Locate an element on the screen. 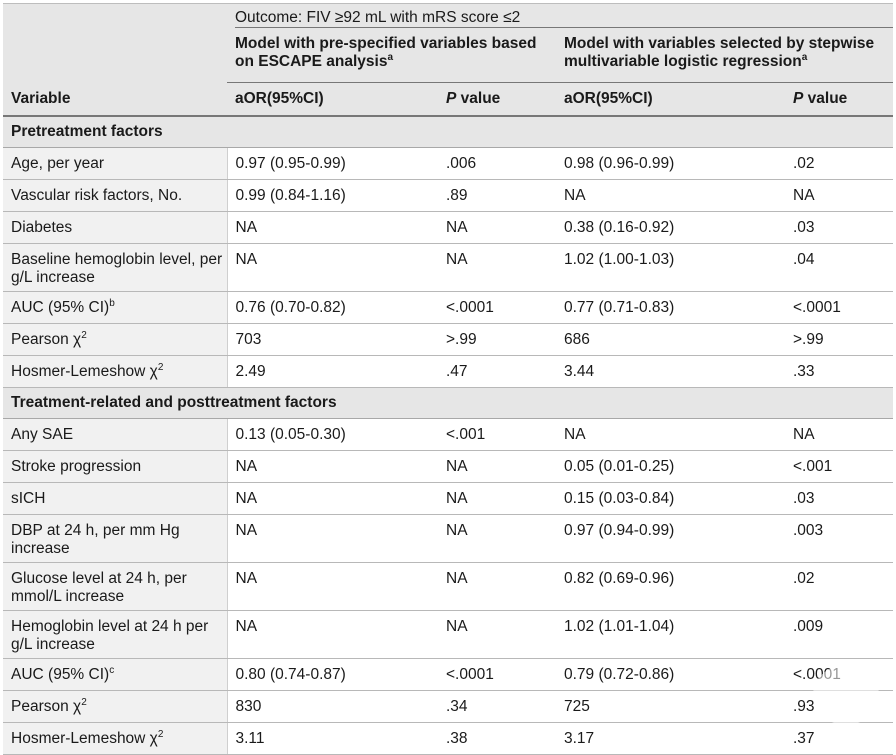  aor-model1-cell: 830 is located at coordinates (332, 706).